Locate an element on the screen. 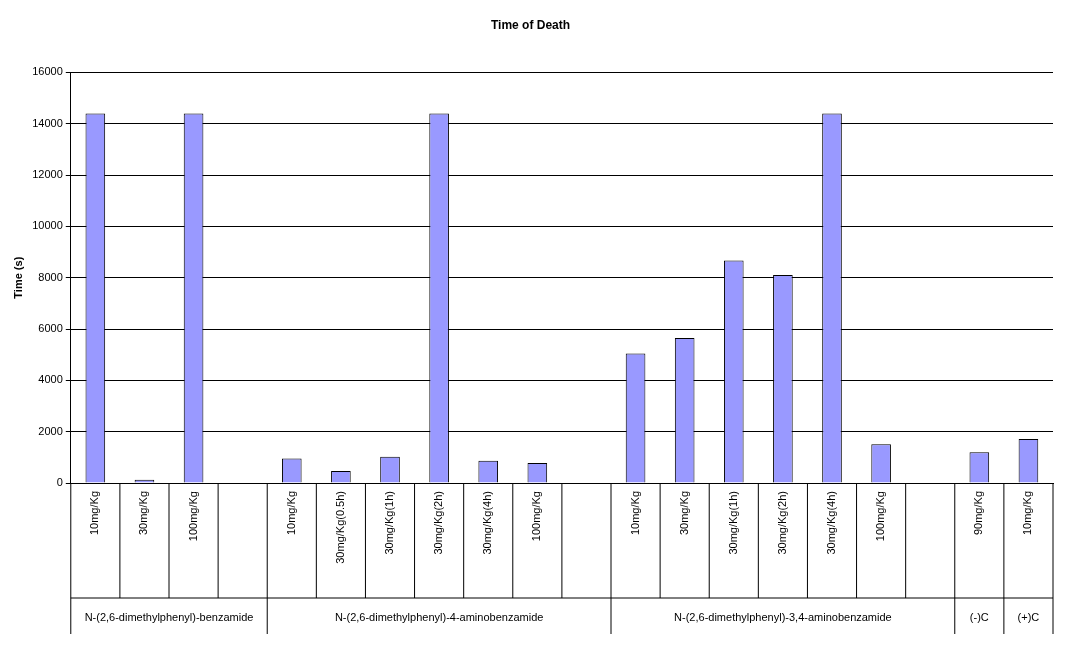 This screenshot has height=646, width=1071. text: N-(2,6-dimethylphenyl)-4-aminobenzamide is located at coordinates (439, 616).